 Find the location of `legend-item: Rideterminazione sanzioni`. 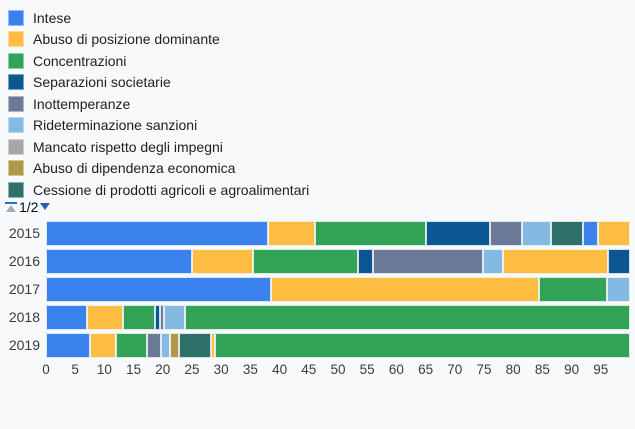

legend-item: Rideterminazione sanzioni is located at coordinates (158, 126).